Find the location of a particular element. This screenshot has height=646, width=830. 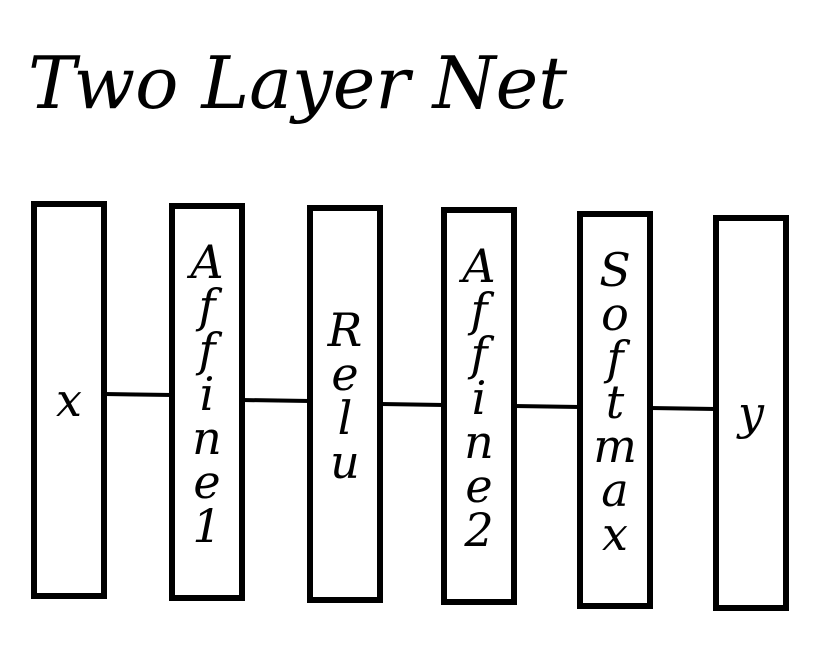

layer-box-softmax is located at coordinates (615, 410).